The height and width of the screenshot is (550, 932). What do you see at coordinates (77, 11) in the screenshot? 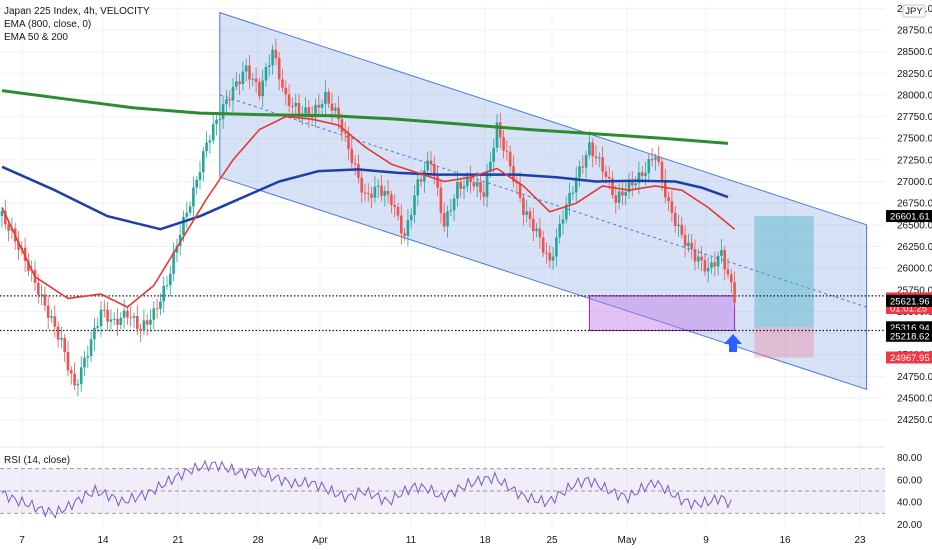
I see `chart-title: Japan 225 Index, 4h, VELOCITY` at bounding box center [77, 11].